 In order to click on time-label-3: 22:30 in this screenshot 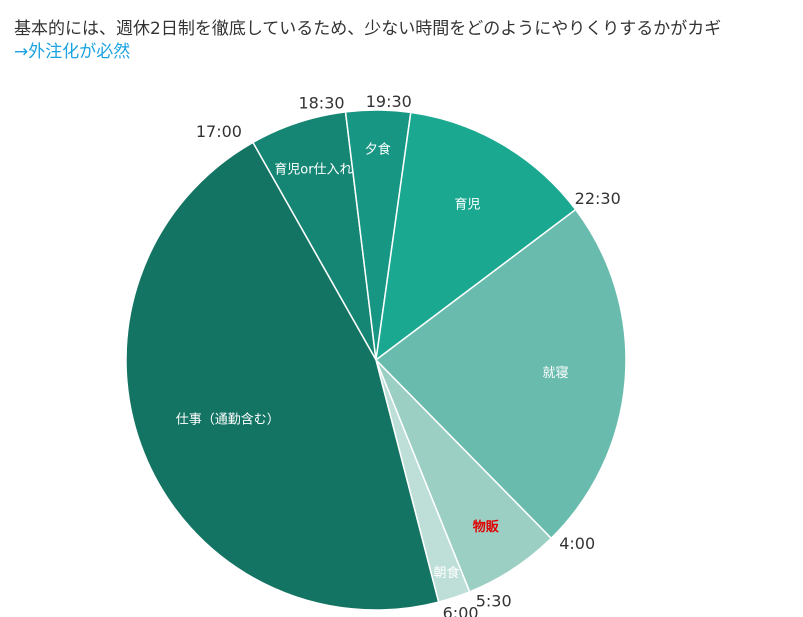, I will do `click(598, 198)`.